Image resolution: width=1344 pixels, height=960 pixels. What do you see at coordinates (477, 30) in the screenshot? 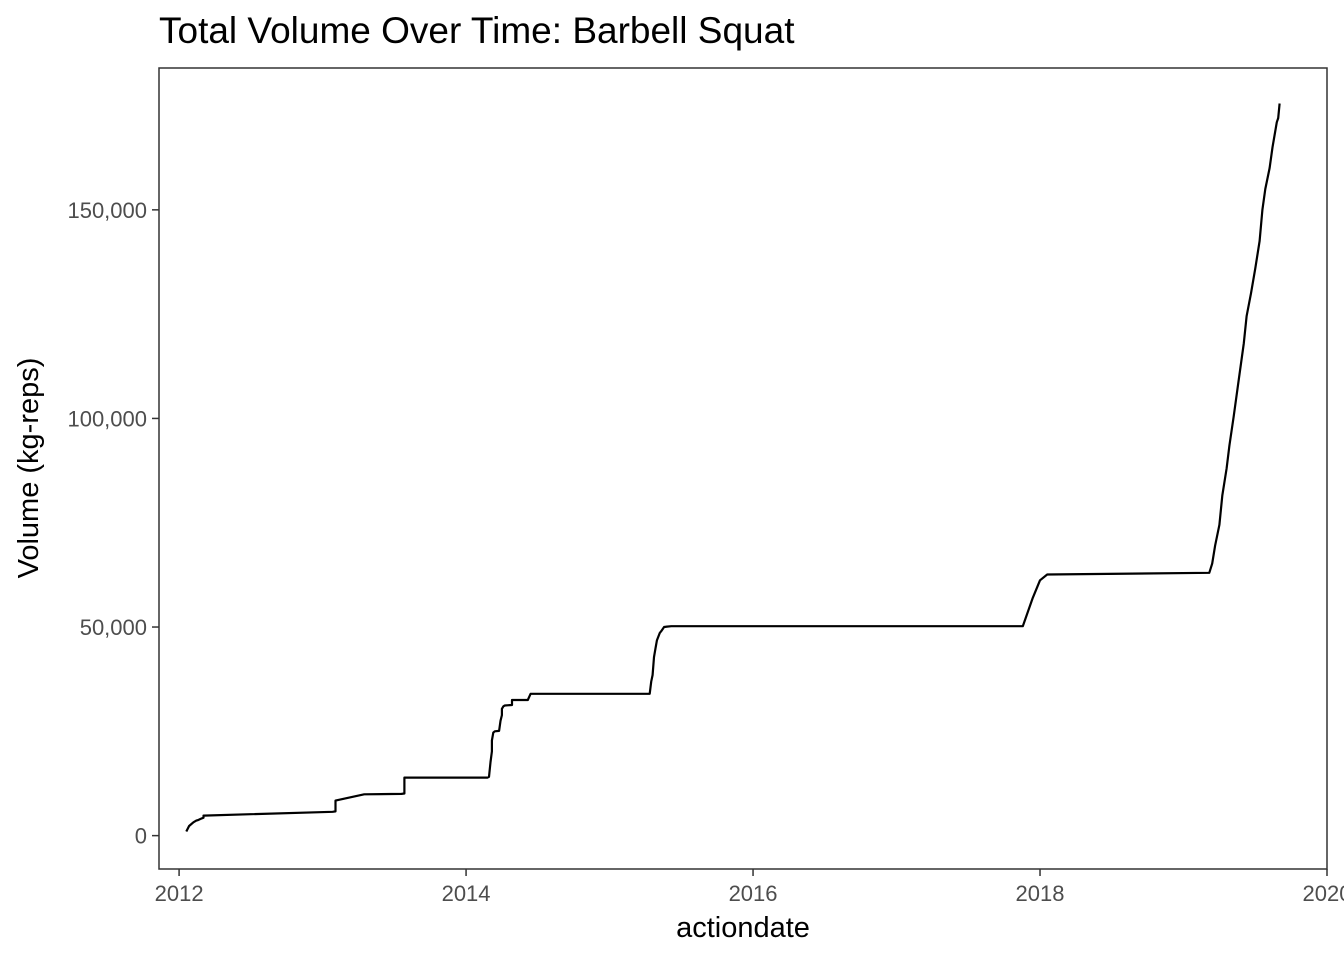
I see `chart-title: Total Volume Over Time: Barbell Squat` at bounding box center [477, 30].